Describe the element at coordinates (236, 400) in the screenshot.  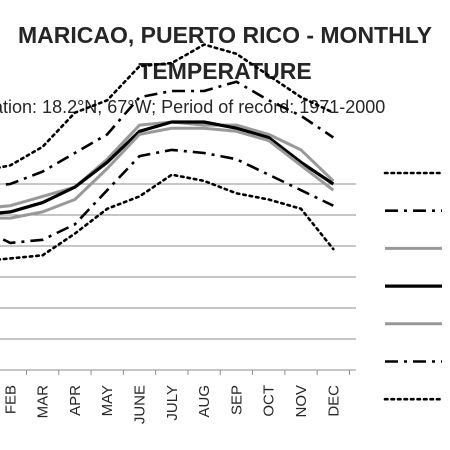
I see `x-tick-label: SEP` at that location.